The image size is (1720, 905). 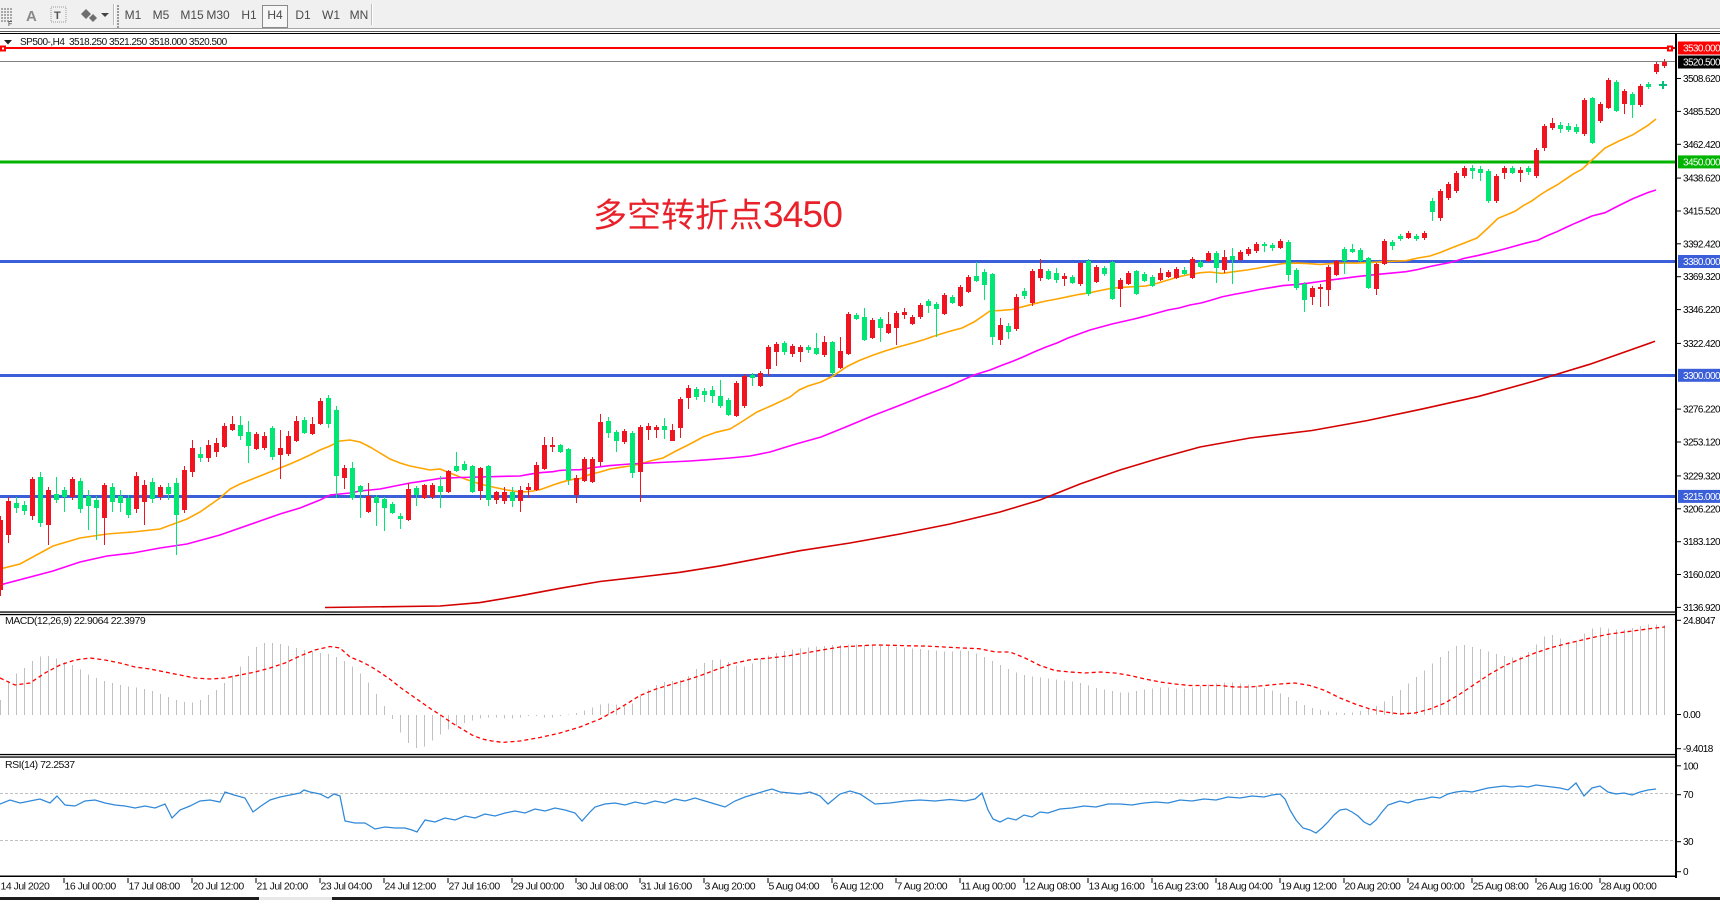 What do you see at coordinates (1701, 542) in the screenshot?
I see `svg-text: 3183.120` at bounding box center [1701, 542].